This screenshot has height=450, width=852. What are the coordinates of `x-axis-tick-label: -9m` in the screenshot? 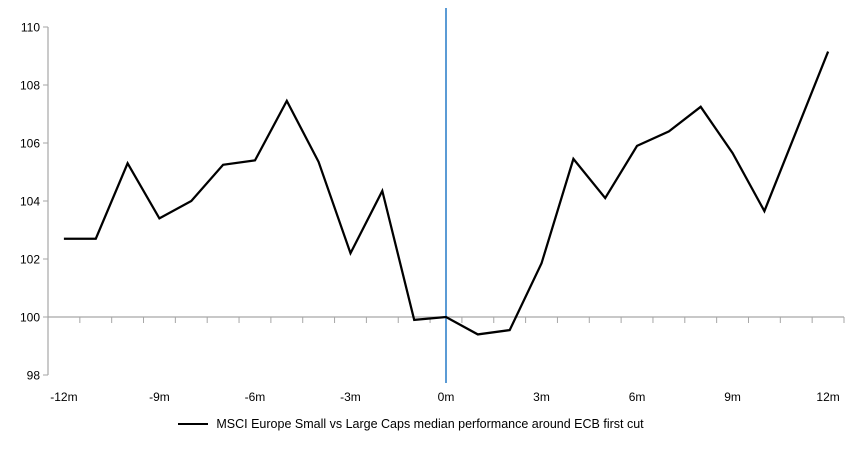 It's located at (159, 397).